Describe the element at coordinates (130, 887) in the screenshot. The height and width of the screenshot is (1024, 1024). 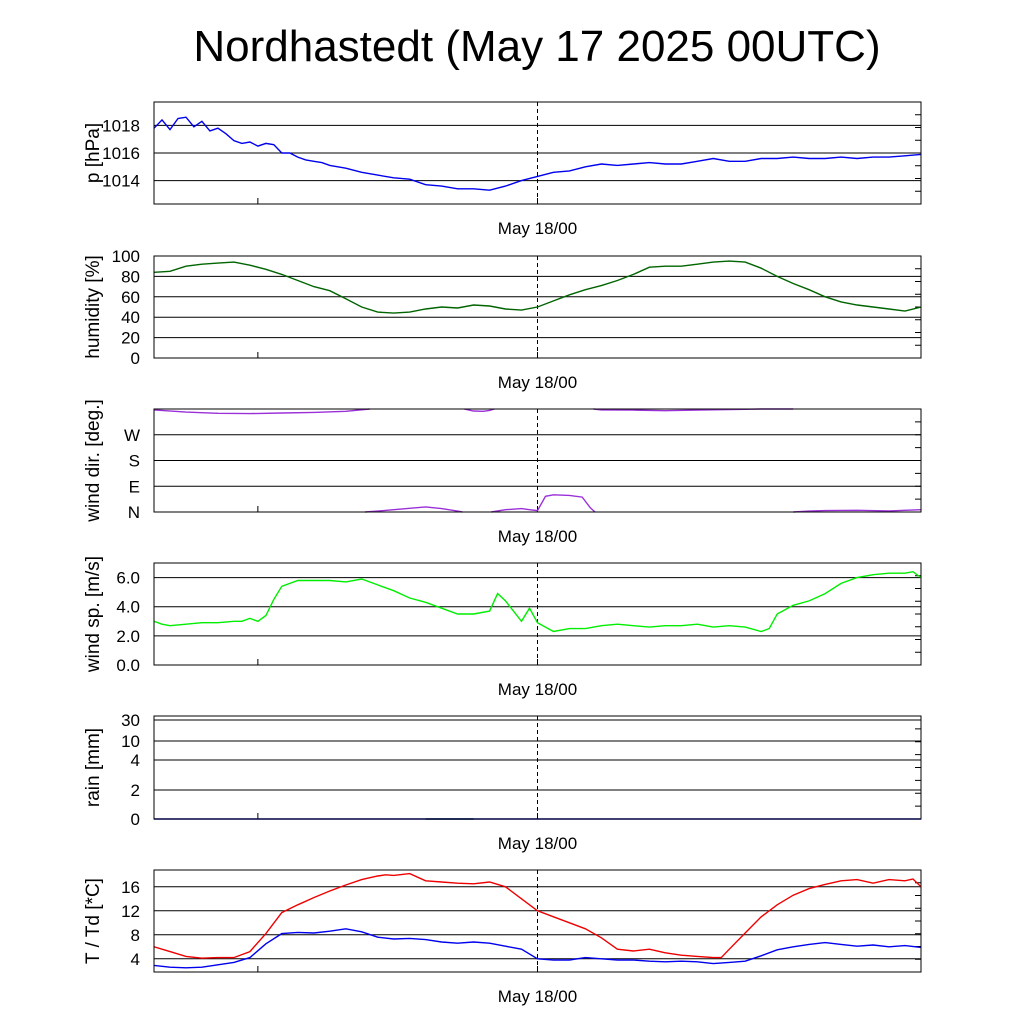
I see `y-tick-label: 16` at that location.